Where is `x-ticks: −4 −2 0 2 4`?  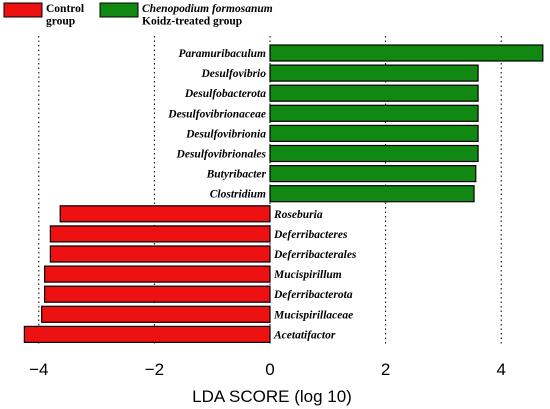 x-ticks: −4 −2 0 2 4 is located at coordinates (267, 369).